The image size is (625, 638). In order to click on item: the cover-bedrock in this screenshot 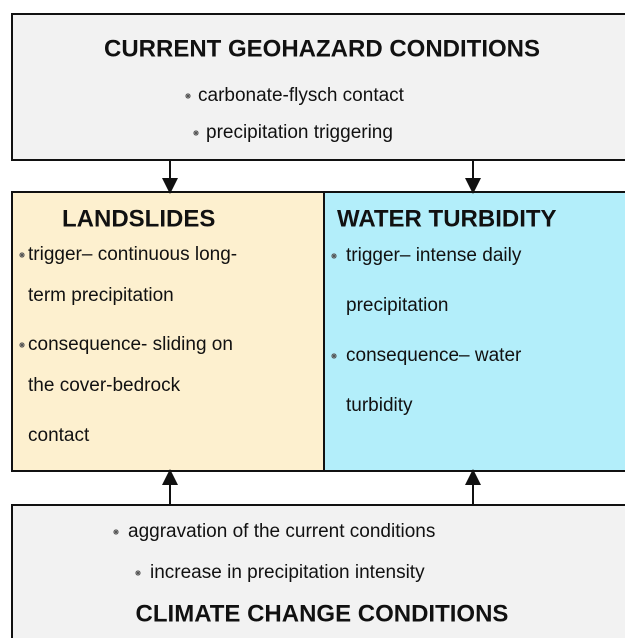, I will do `click(104, 385)`.